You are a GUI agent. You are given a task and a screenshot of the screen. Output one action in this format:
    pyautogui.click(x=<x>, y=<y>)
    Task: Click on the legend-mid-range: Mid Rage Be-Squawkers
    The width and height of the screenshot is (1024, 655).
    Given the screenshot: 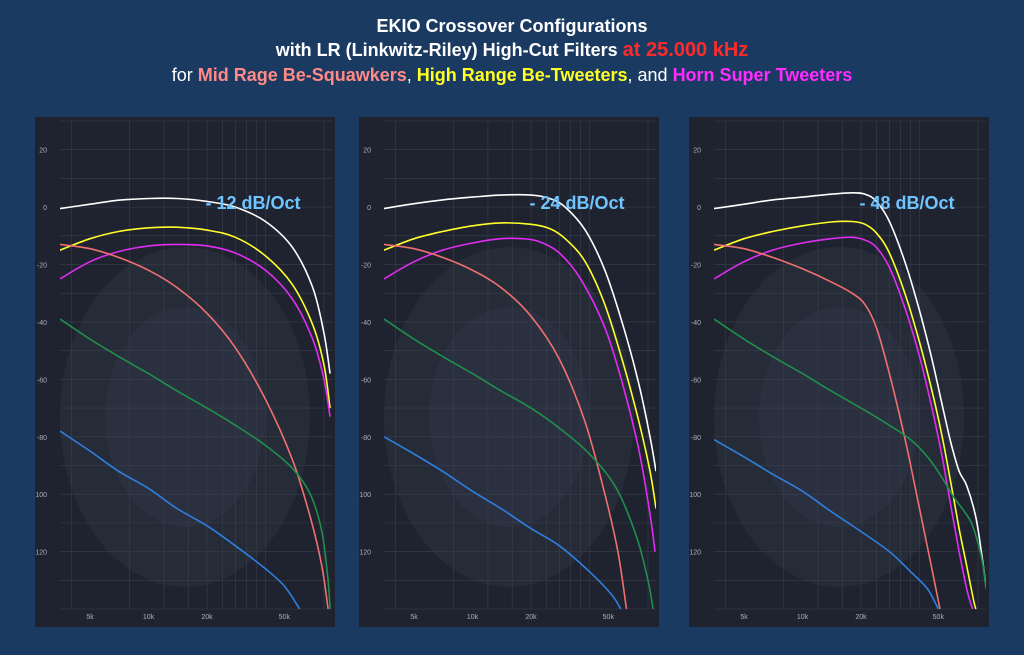 What is the action you would take?
    pyautogui.click(x=302, y=75)
    